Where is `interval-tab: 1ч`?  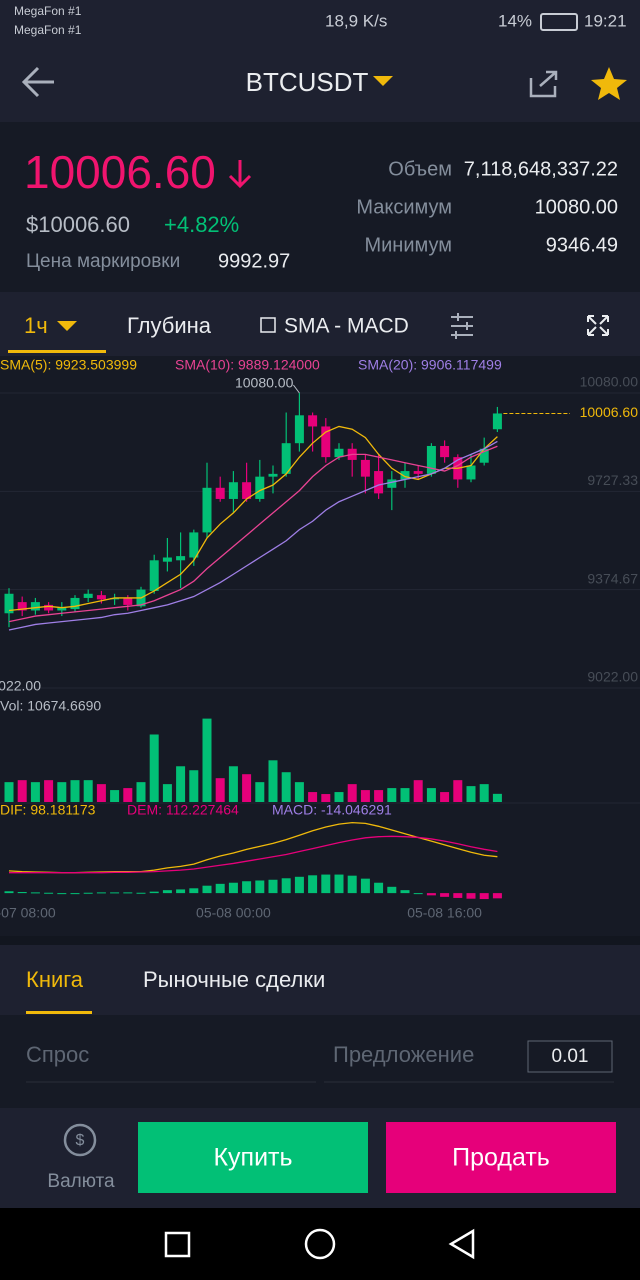
interval-tab: 1ч is located at coordinates (36, 325).